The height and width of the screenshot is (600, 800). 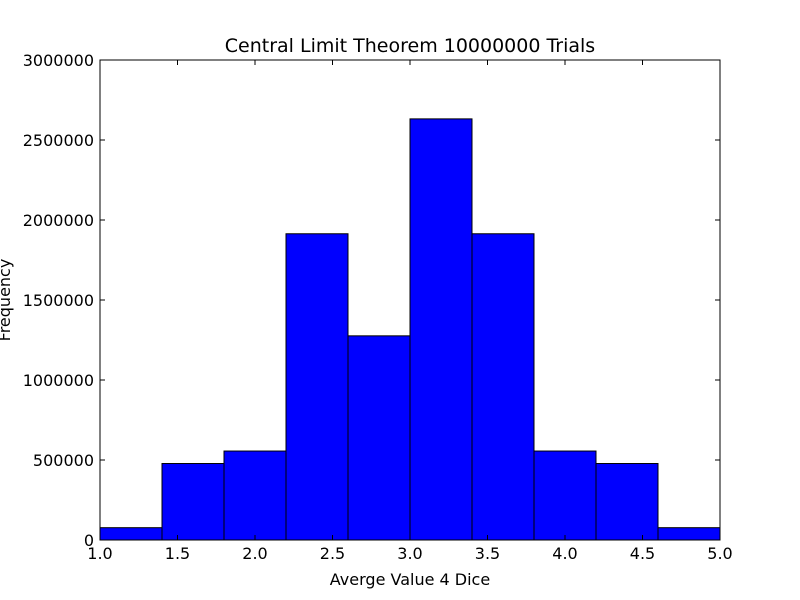 What do you see at coordinates (63, 460) in the screenshot?
I see `y-tick-label: 500000` at bounding box center [63, 460].